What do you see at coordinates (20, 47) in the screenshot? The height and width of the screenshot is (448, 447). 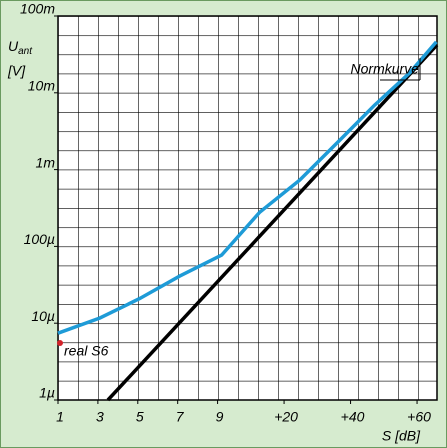 I see `y-label: Uant` at bounding box center [20, 47].